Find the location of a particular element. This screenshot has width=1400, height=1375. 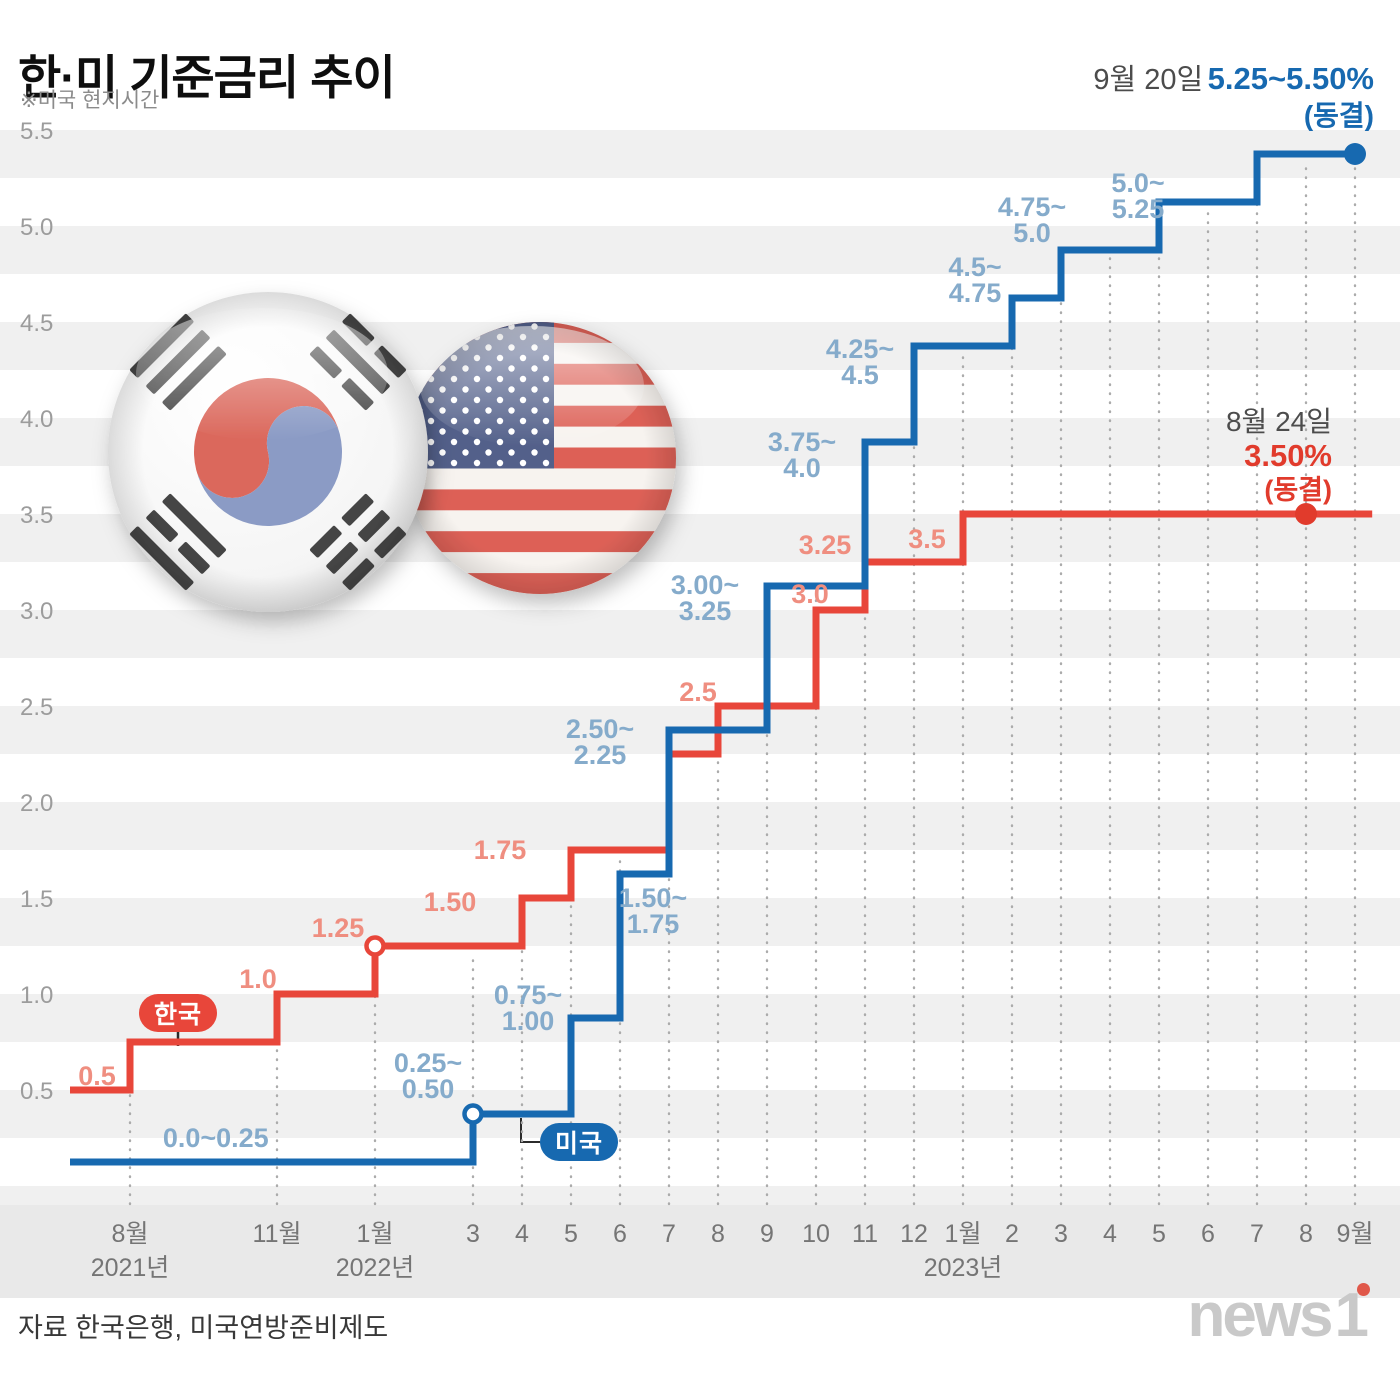

us-step-label: 5.0~ 5.25 is located at coordinates (1137, 196).